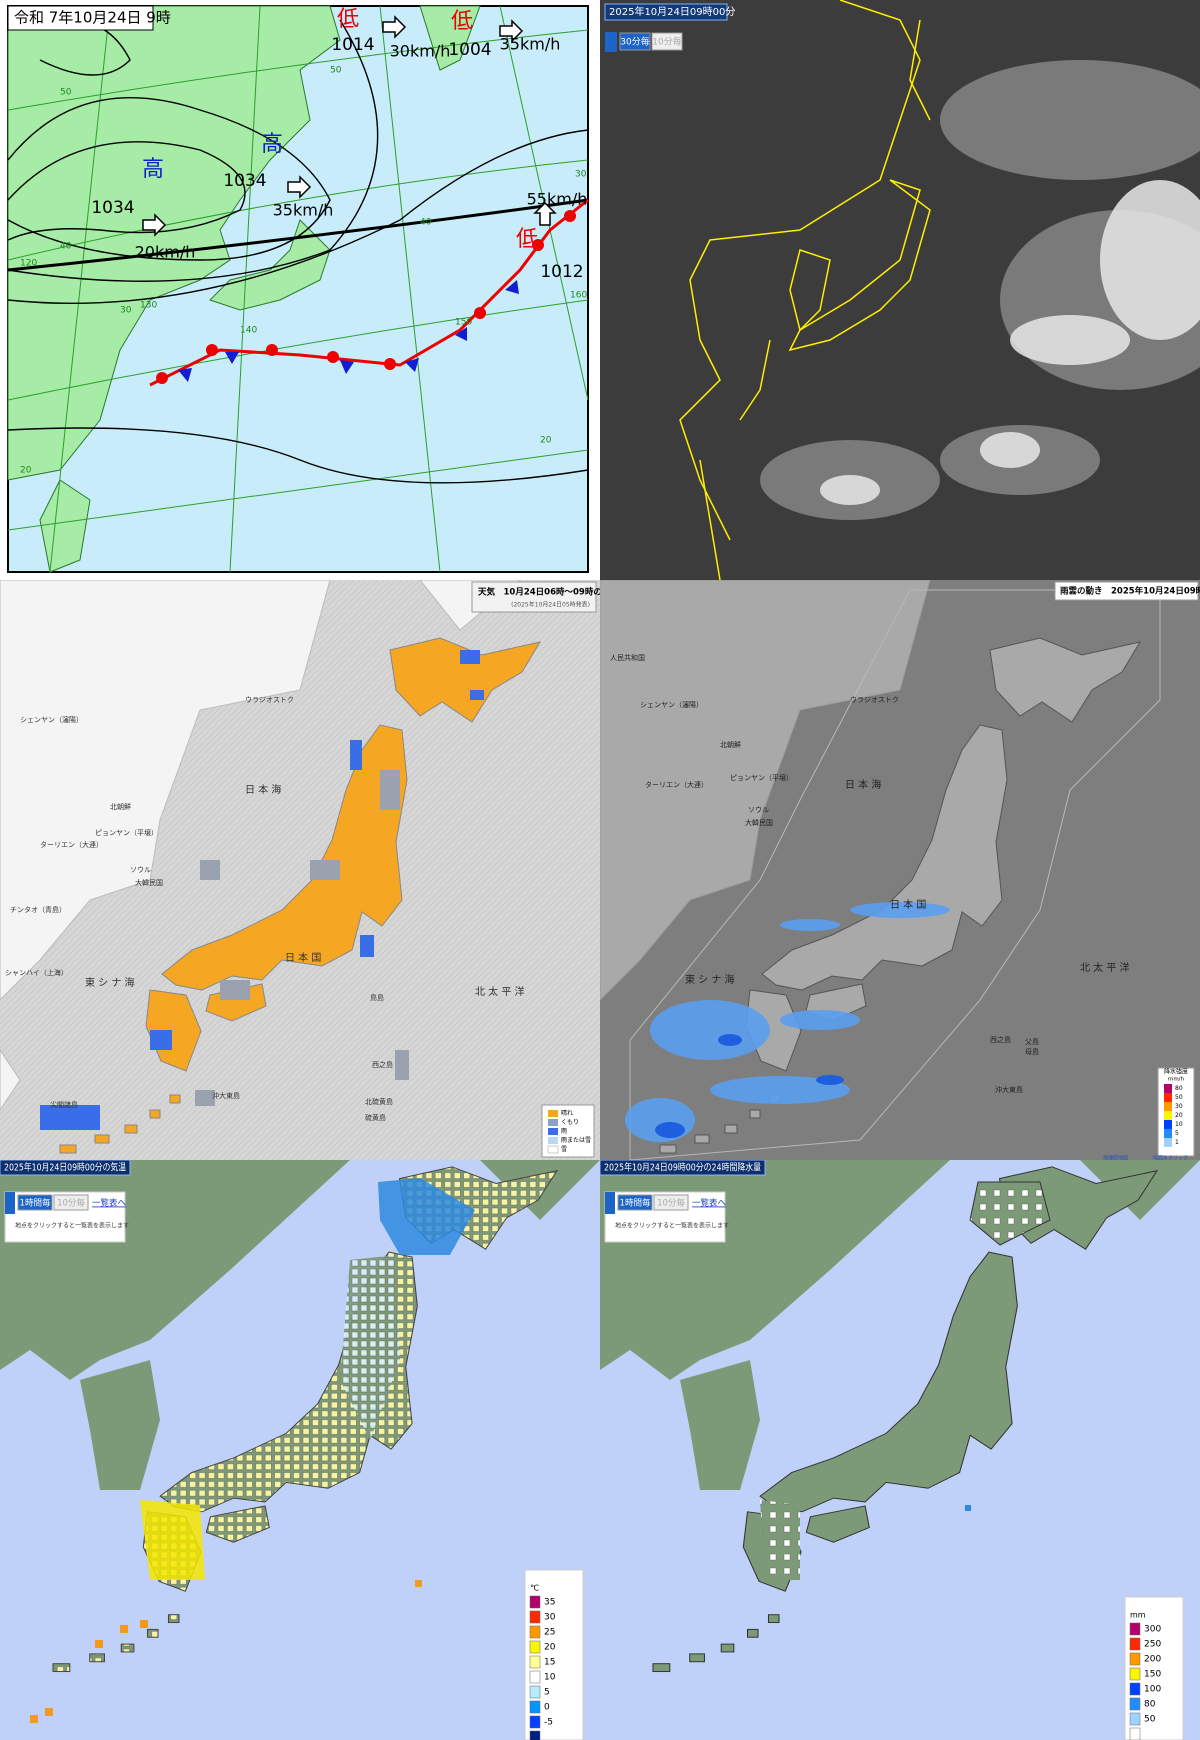  I want to click on place-label: 母島, so click(1032, 1051).